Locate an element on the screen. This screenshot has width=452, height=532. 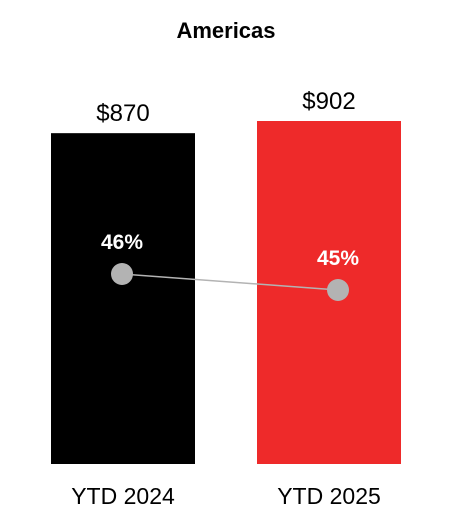
category-label-2: YTD 2025 is located at coordinates (329, 496).